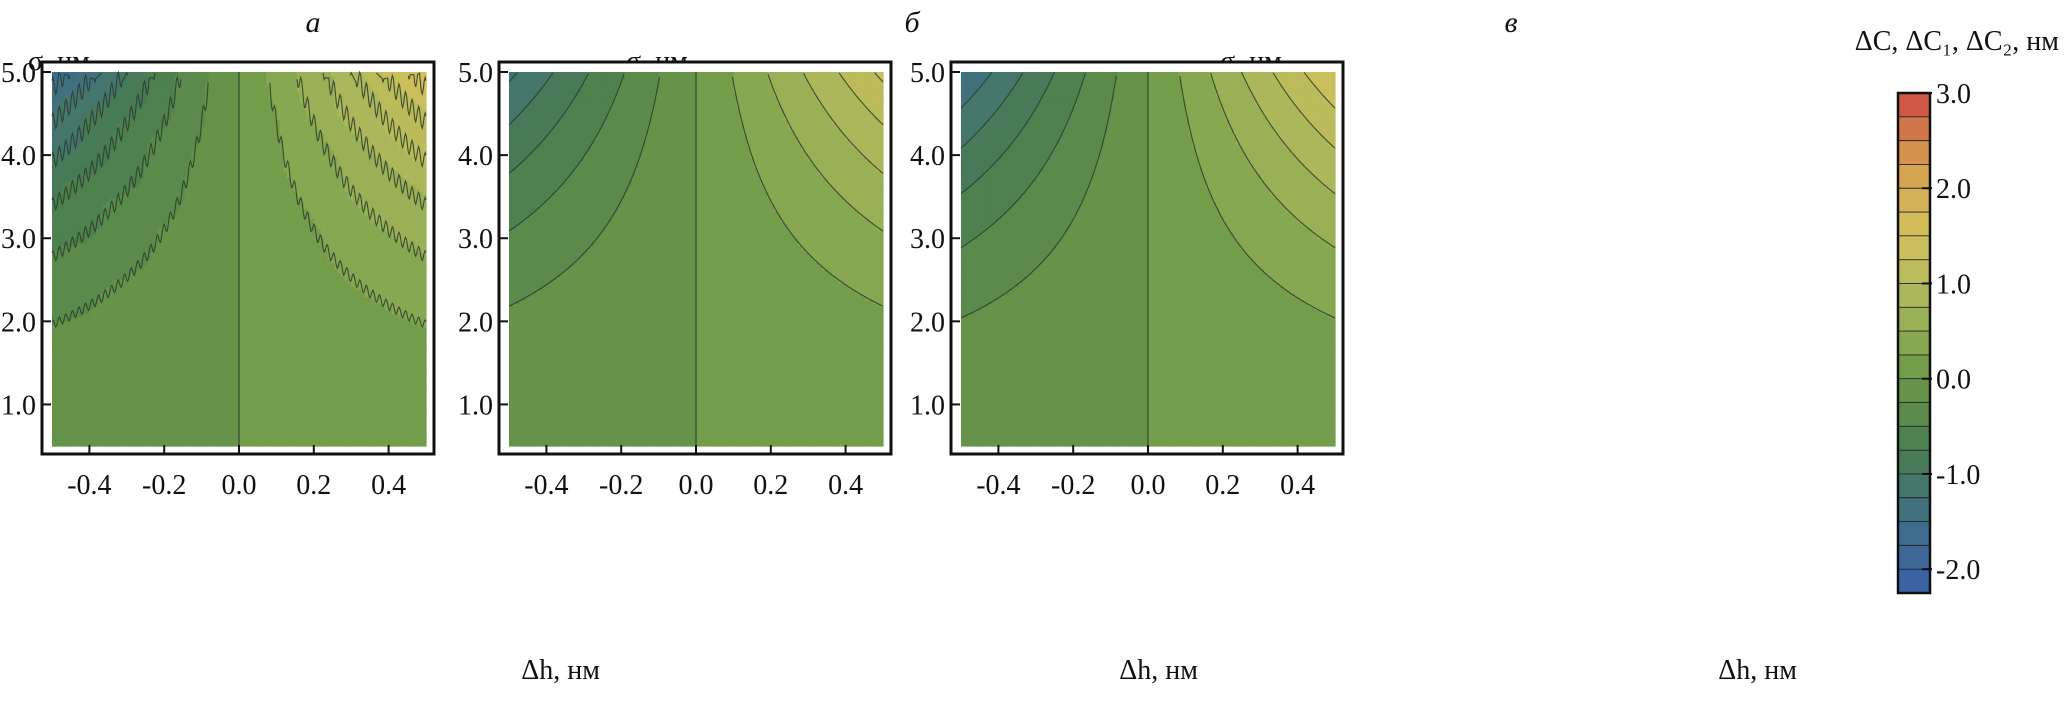 The width and height of the screenshot is (2067, 703). I want to click on panel-title: в, so click(1510, 22).